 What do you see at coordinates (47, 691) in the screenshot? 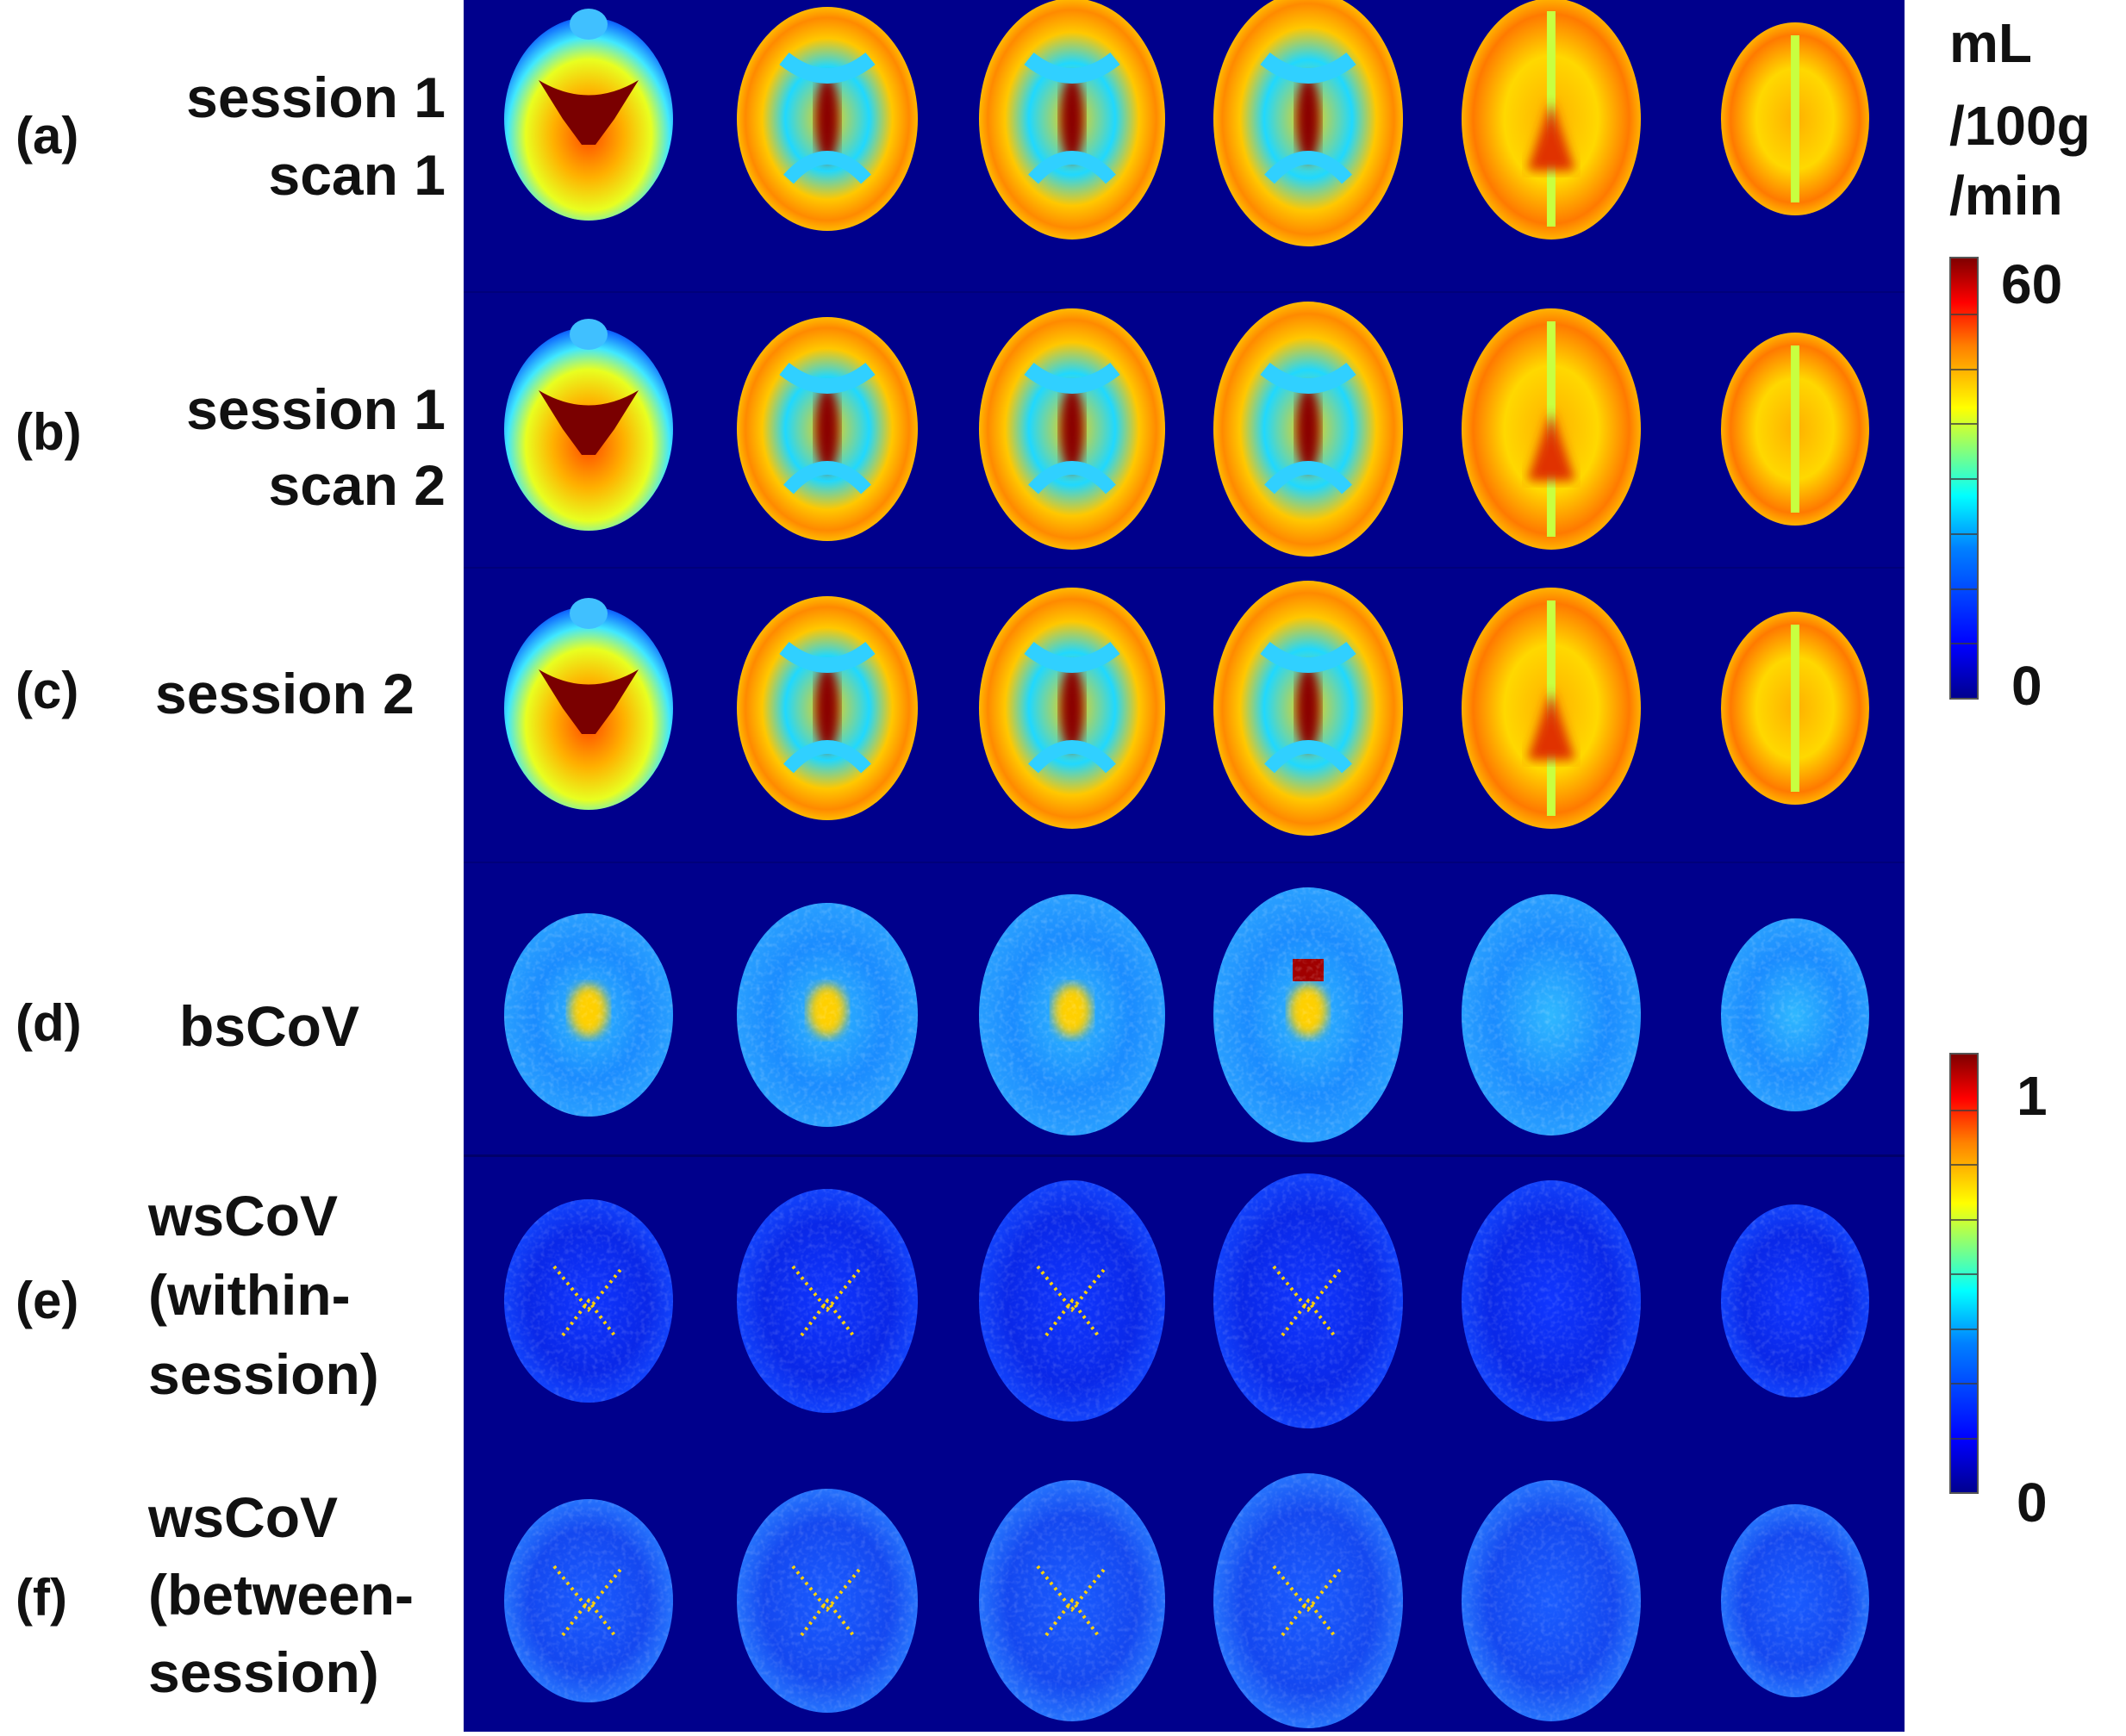
I see `row-c-letter: (c)` at bounding box center [47, 691].